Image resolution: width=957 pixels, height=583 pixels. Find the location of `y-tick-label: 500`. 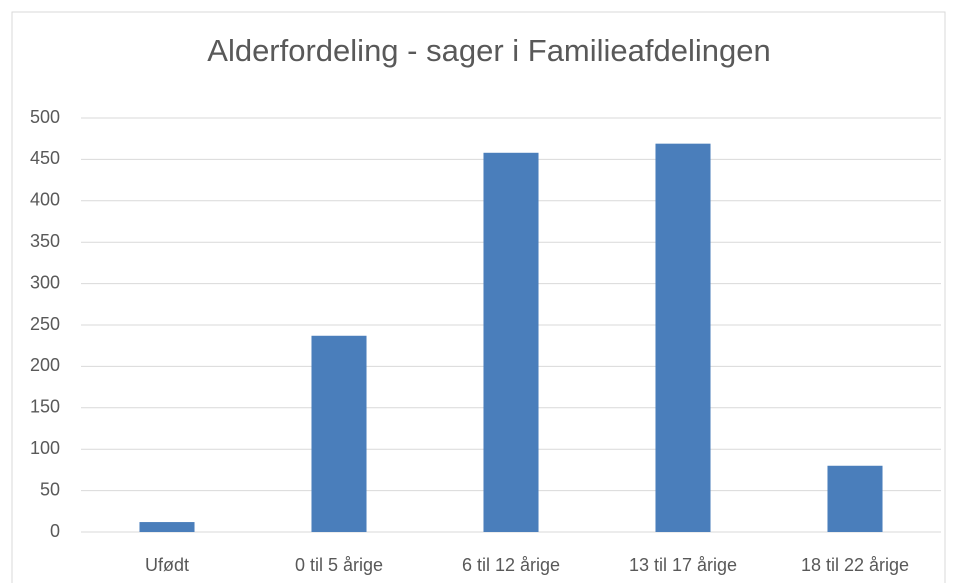

y-tick-label: 500 is located at coordinates (45, 117).